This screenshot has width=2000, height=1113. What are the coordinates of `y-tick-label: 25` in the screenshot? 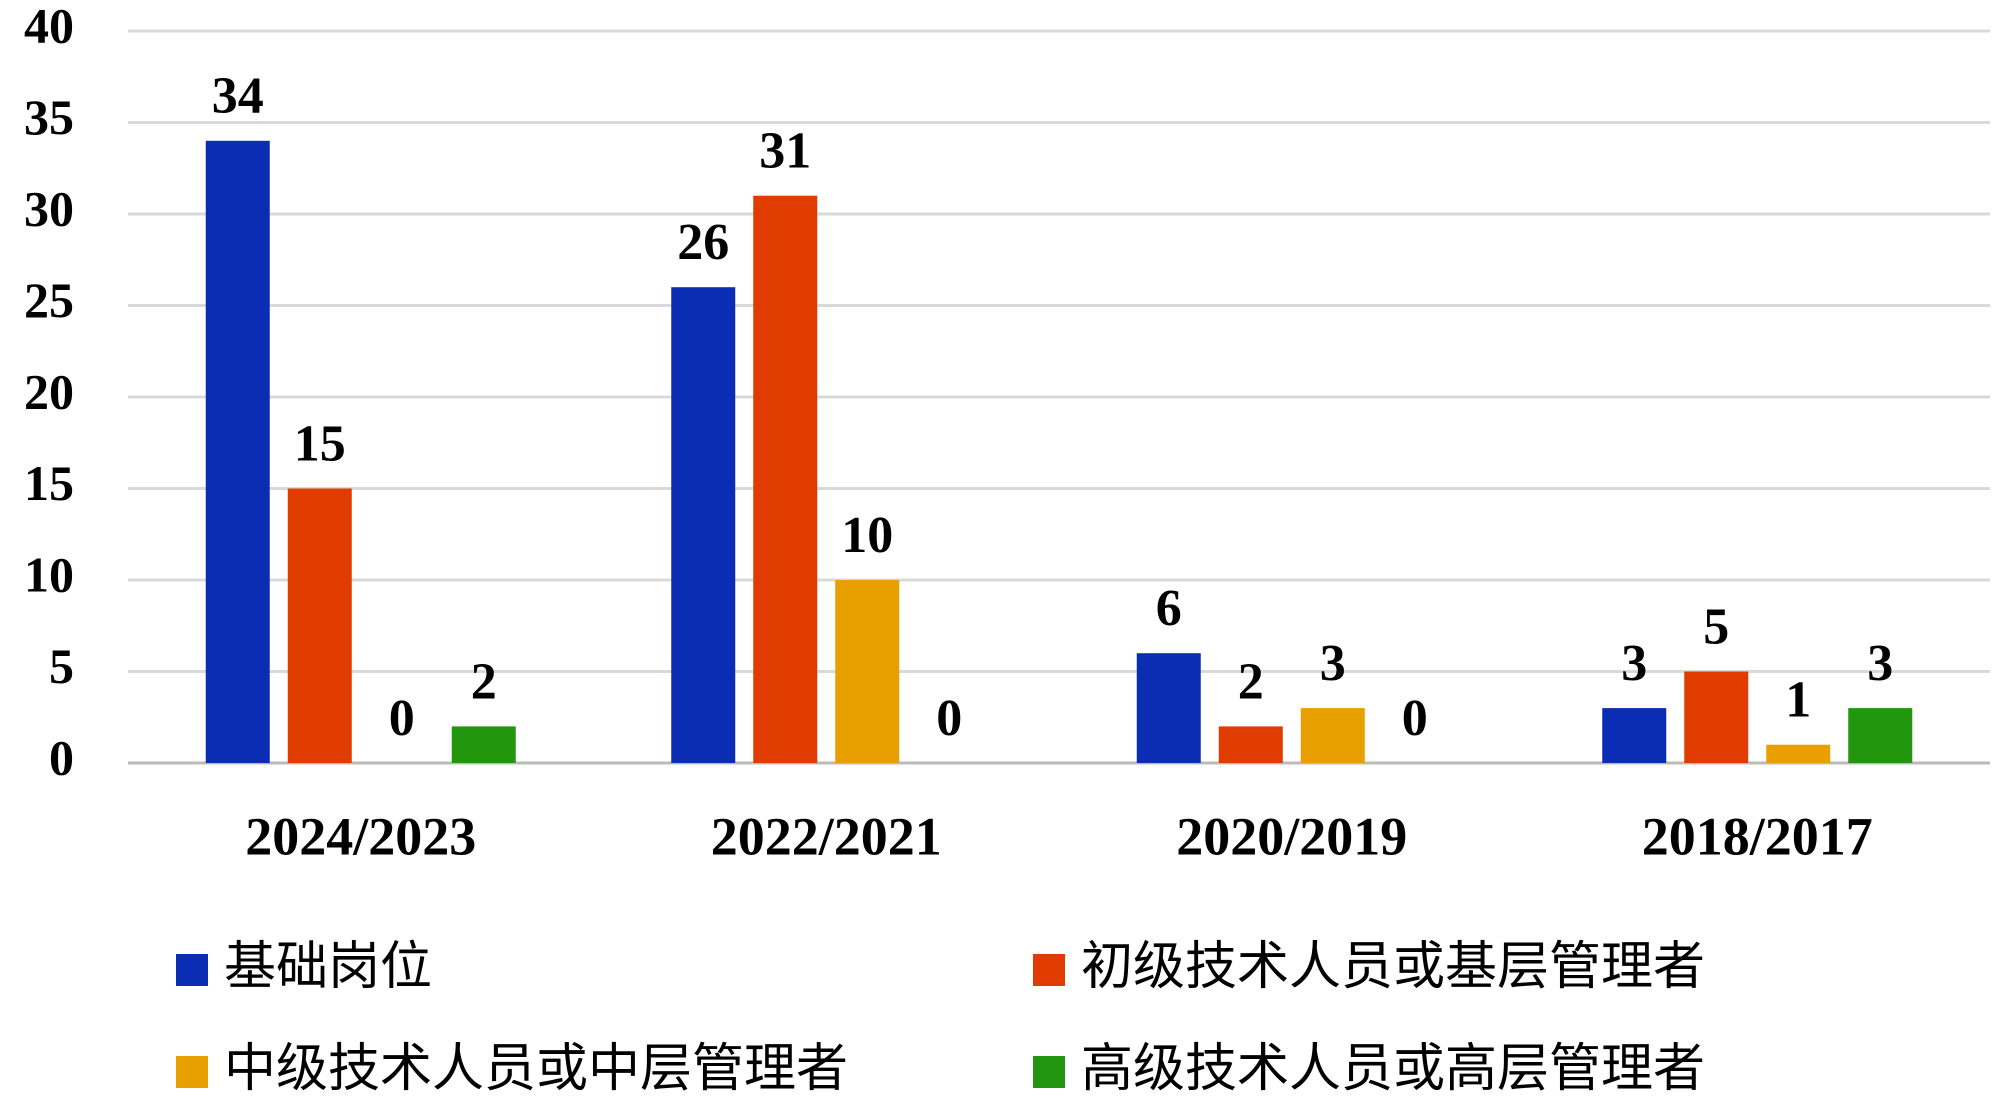 It's located at (49, 300).